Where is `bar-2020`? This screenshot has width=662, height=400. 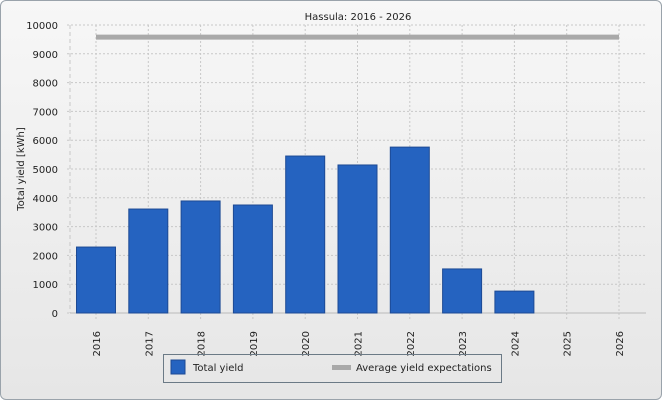 bar-2020 is located at coordinates (305, 234).